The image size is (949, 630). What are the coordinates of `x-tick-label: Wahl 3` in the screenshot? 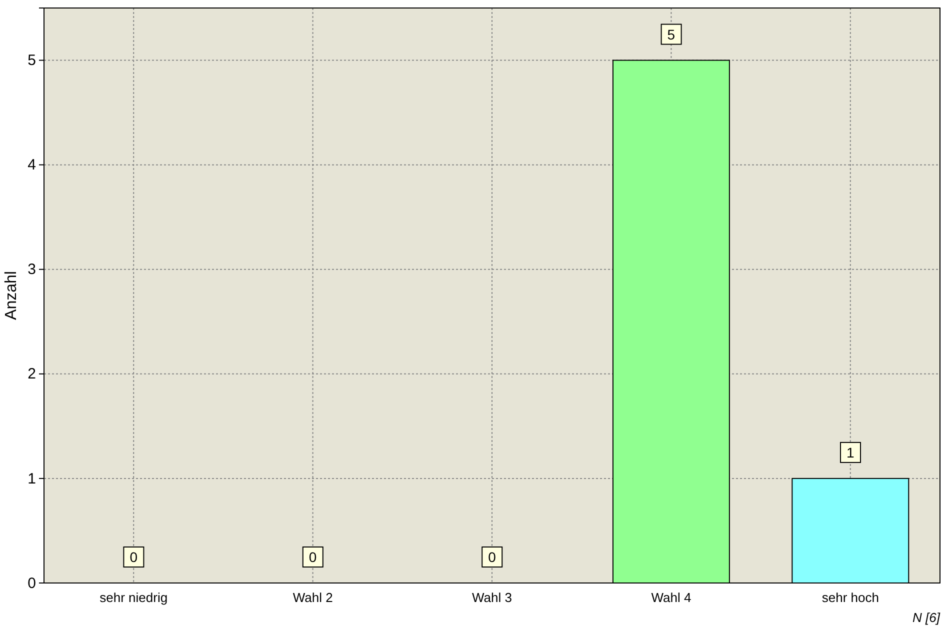 It's located at (492, 598).